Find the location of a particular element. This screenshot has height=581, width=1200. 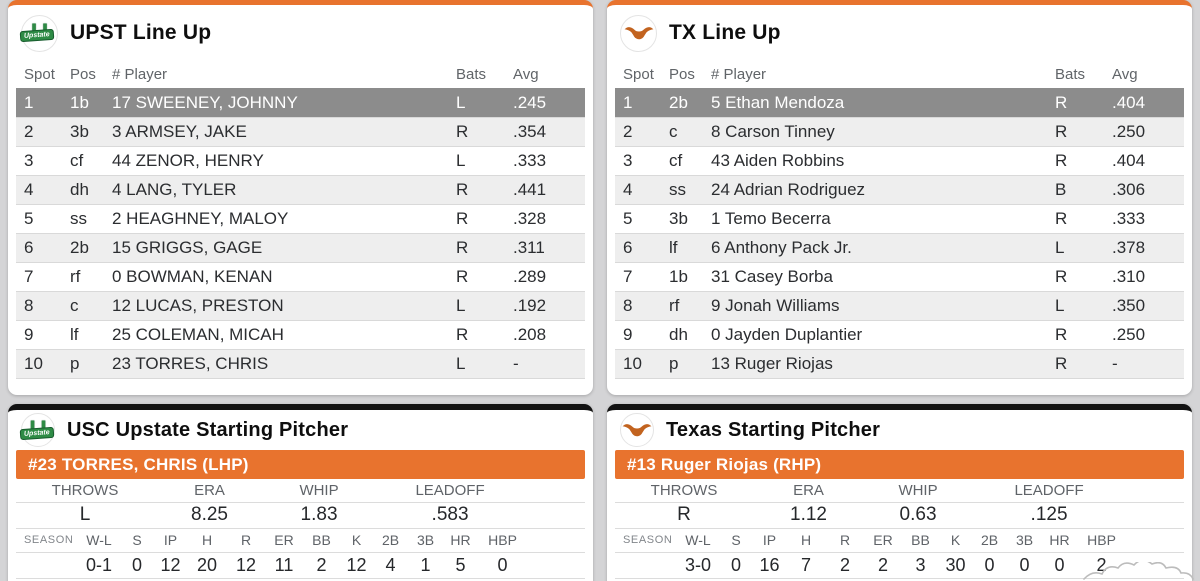

lineup-player: 23 TORRES, CHRIS is located at coordinates (190, 363).